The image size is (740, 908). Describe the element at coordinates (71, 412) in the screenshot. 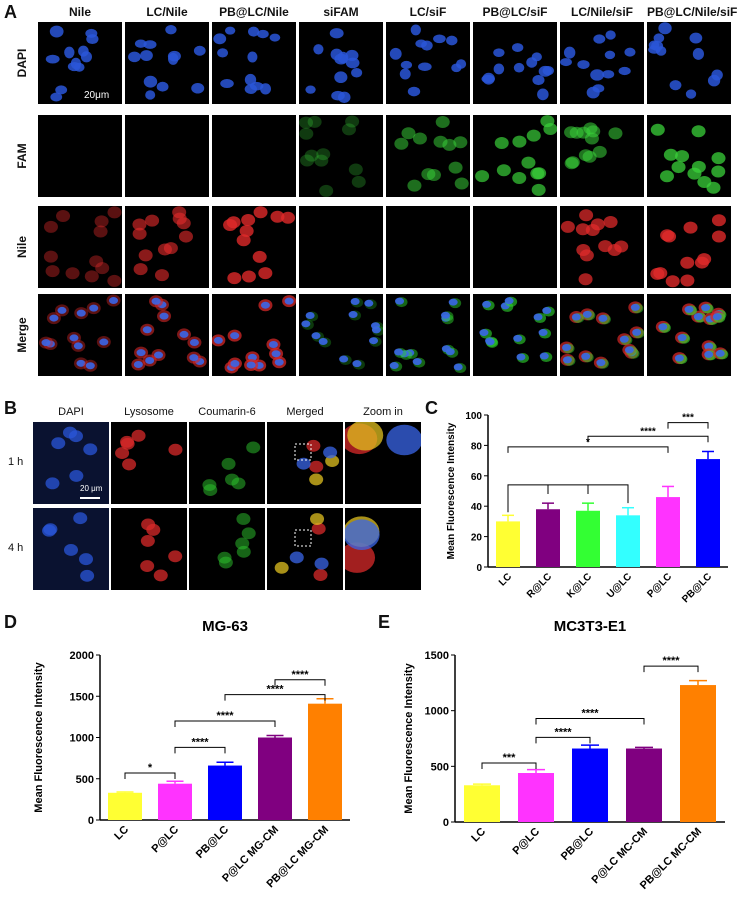

I see `panel-b-column-header: DAPI` at that location.